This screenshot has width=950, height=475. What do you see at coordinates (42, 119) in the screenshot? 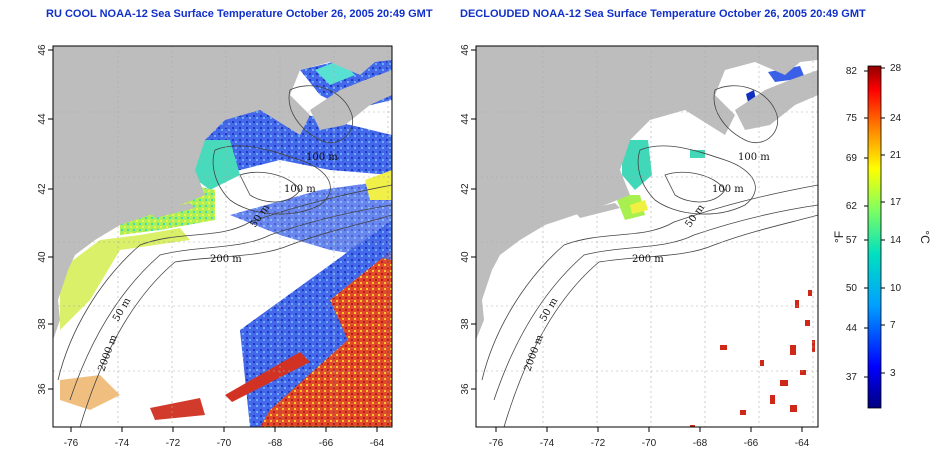
I see `left-y-tick-44: 44` at bounding box center [42, 119].